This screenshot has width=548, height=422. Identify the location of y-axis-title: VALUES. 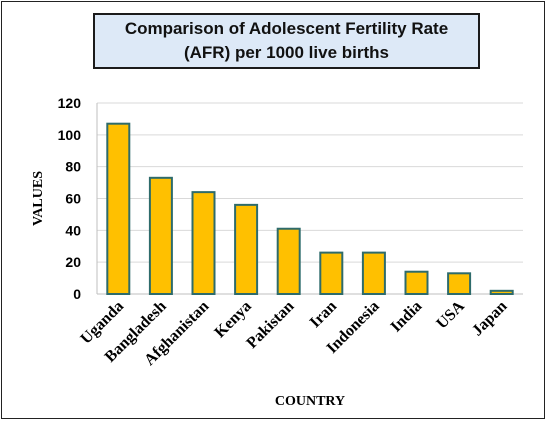
(38, 198).